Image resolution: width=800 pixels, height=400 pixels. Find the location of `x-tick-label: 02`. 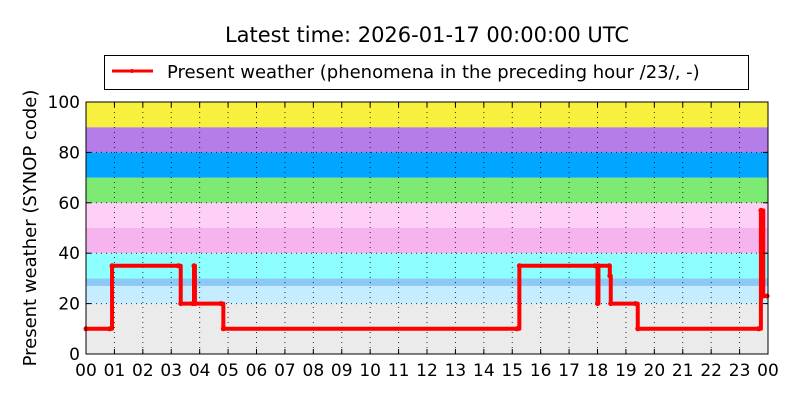

x-tick-label: 02 is located at coordinates (143, 371).